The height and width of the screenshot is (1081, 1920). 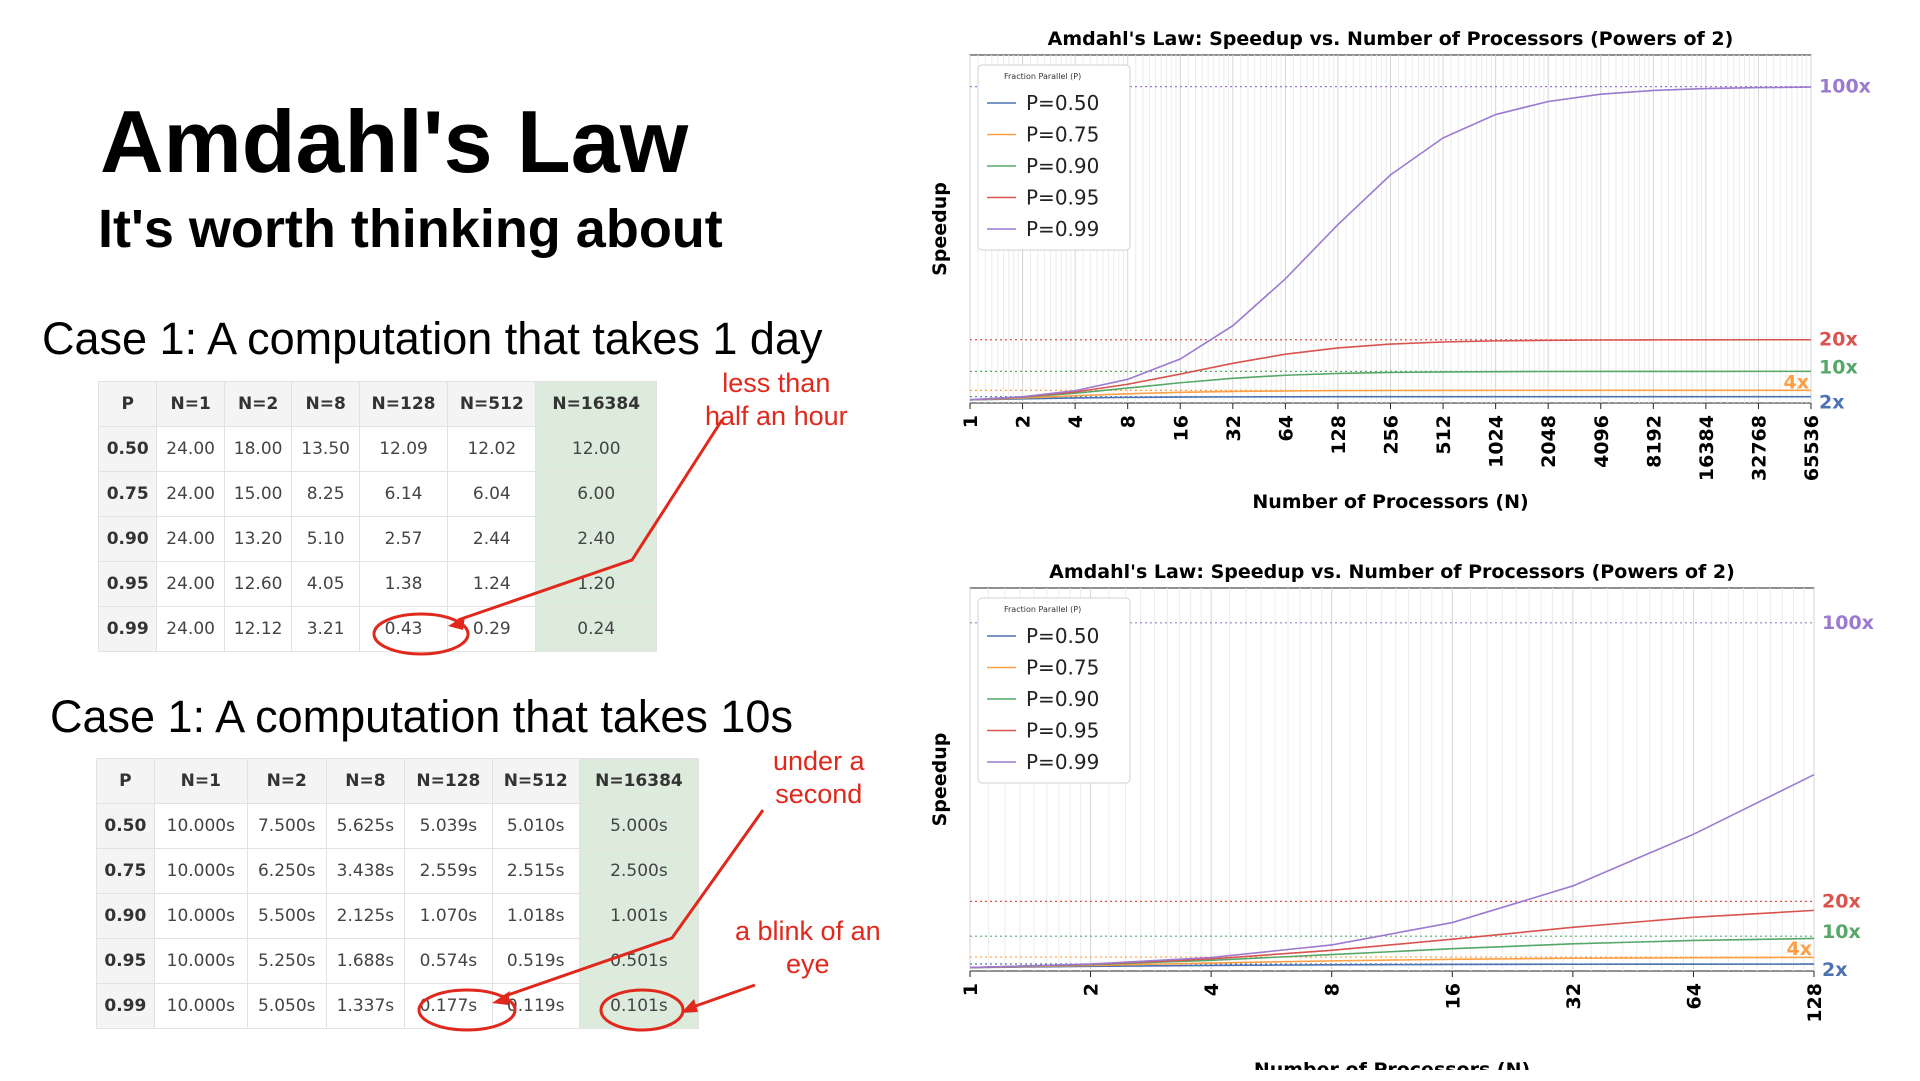 I want to click on table-cell: 18.00, so click(x=258, y=449).